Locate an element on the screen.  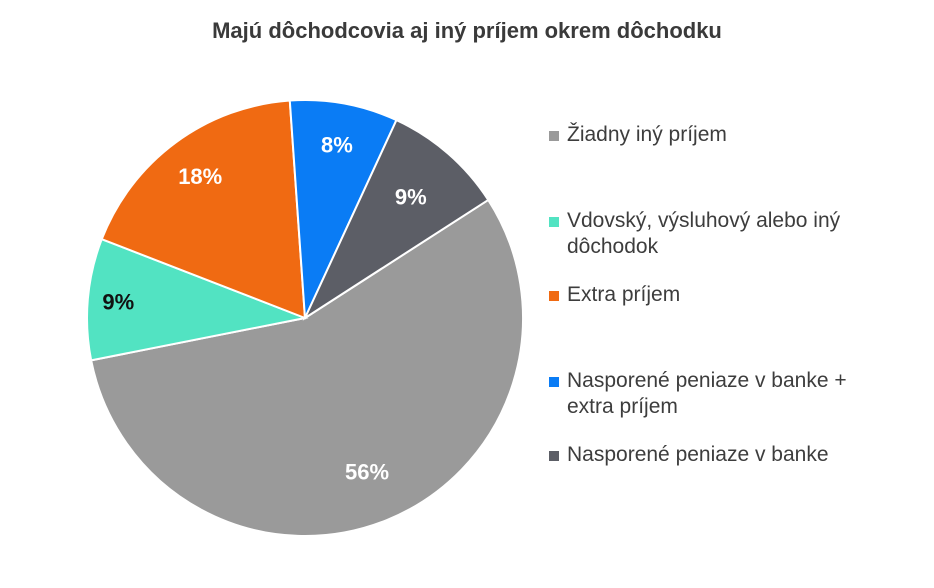
legend-label: Nasporené peniaze v banke is located at coordinates (698, 454).